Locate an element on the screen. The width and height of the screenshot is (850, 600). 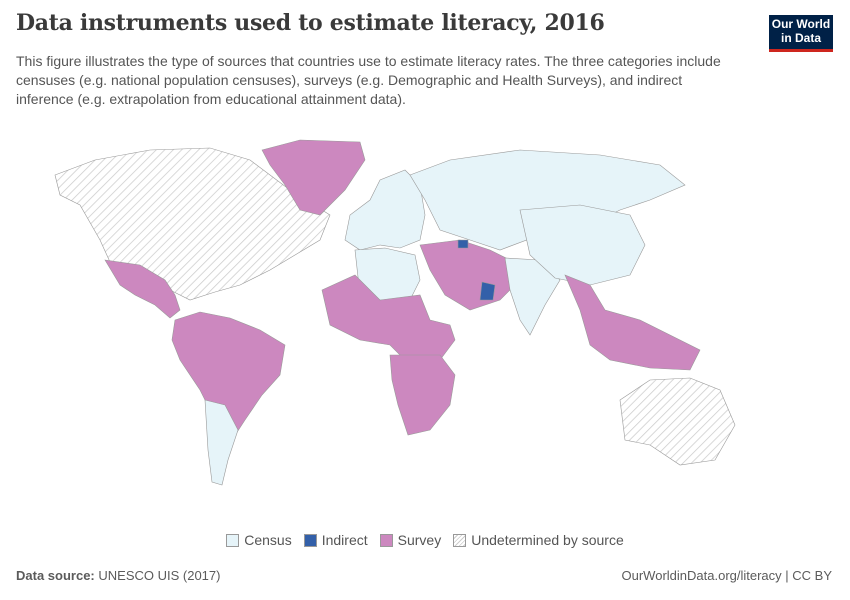
region-mexico-central-america is located at coordinates (142, 289).